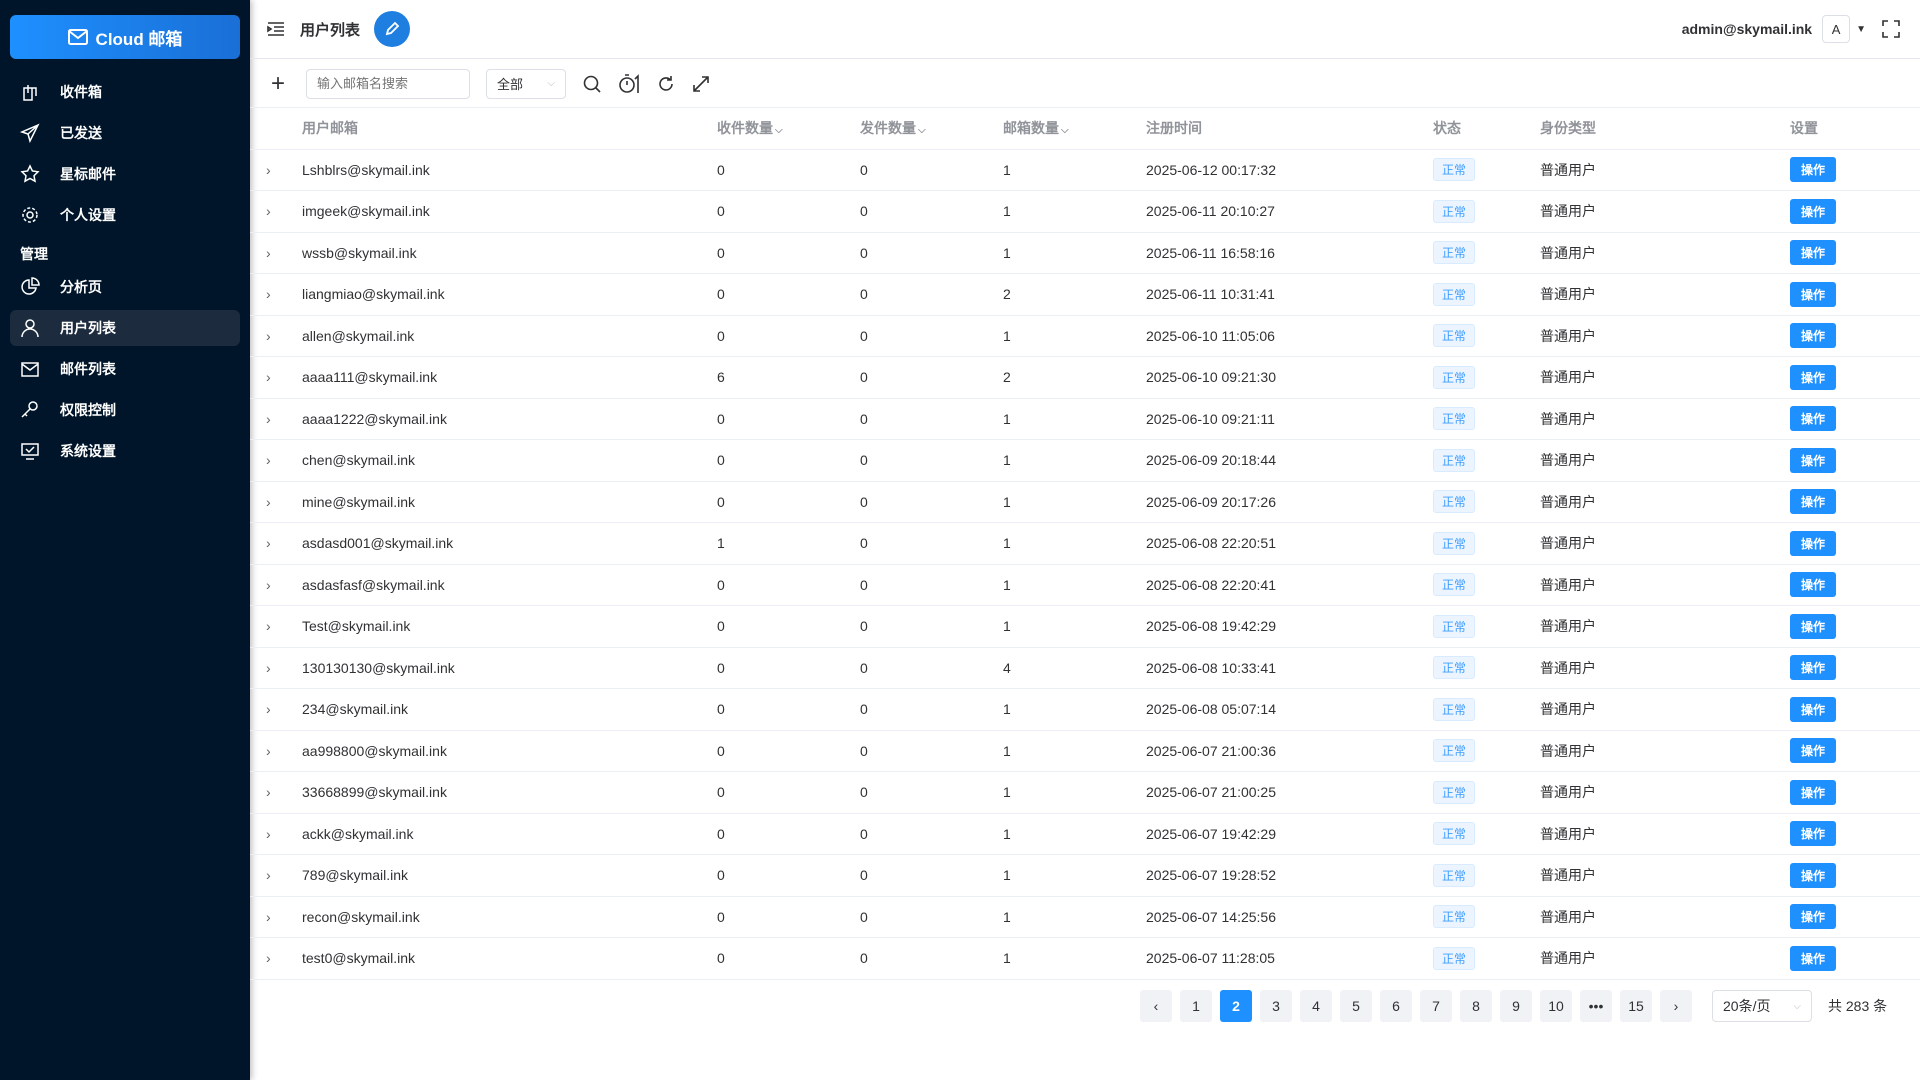 This screenshot has height=1080, width=1920. Describe the element at coordinates (125, 215) in the screenshot. I see `sidebar-item-3: 个人设置` at that location.